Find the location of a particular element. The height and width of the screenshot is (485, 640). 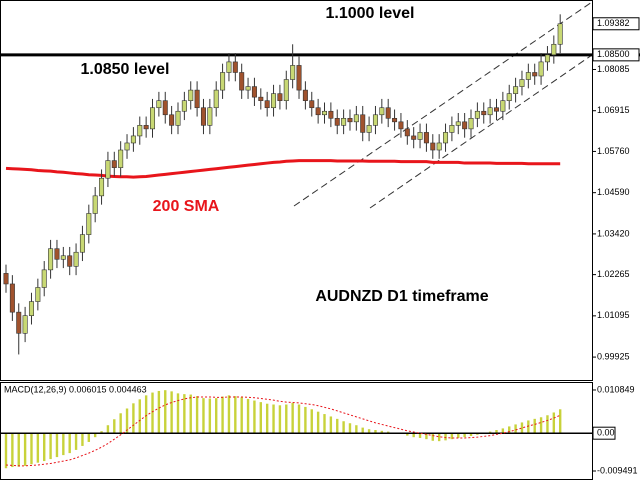

level-label: 1.08500 is located at coordinates (613, 54).